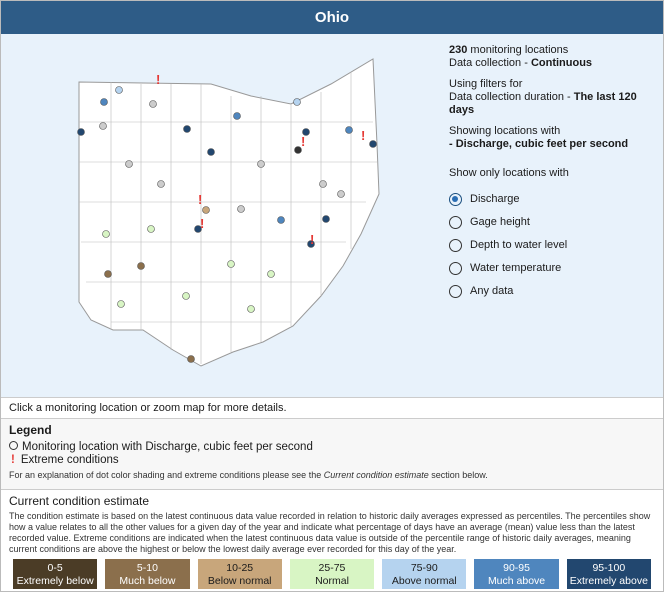 The height and width of the screenshot is (592, 664). Describe the element at coordinates (332, 581) in the screenshot. I see `condition-label: Normal` at that location.